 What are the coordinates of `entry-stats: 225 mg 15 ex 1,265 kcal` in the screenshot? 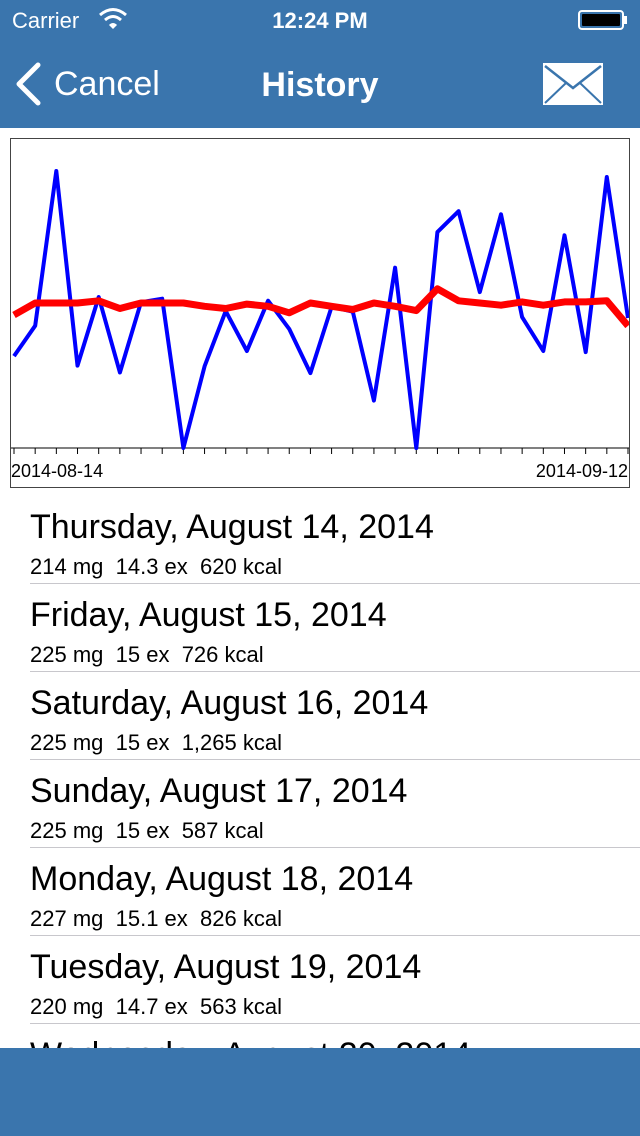 It's located at (156, 743).